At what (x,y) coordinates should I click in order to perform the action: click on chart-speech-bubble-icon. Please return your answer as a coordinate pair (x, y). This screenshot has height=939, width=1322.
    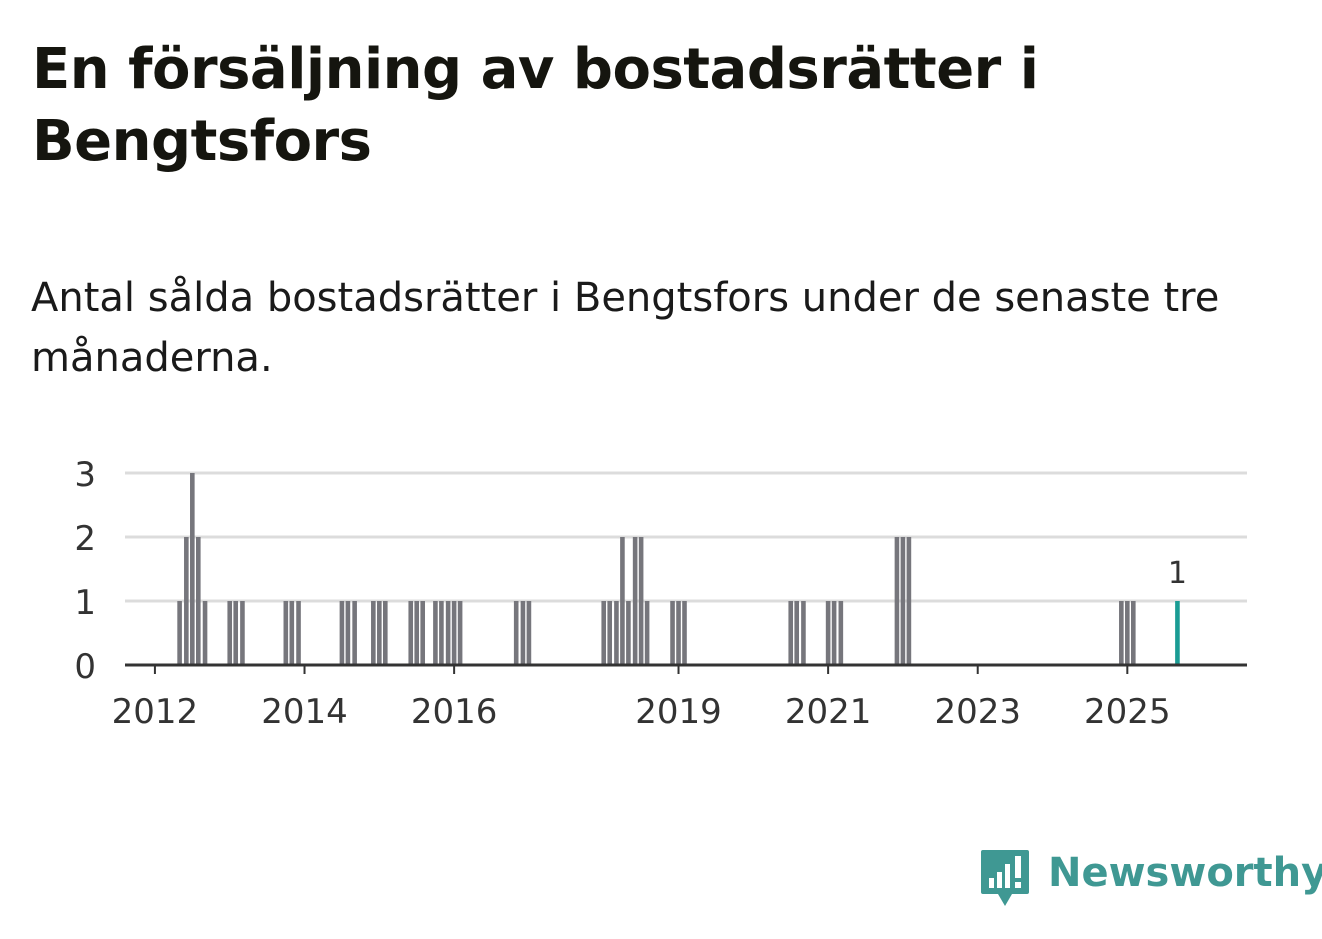
    Looking at the image, I should click on (1005, 878).